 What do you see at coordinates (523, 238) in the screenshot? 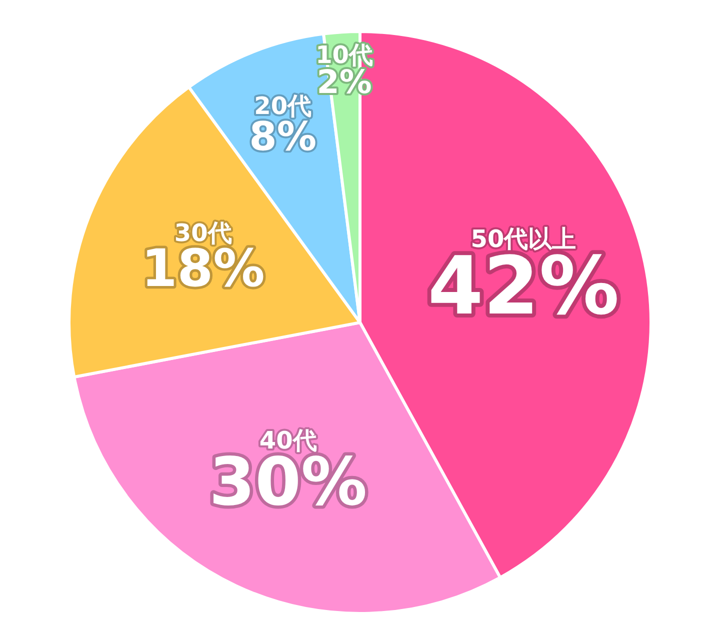
I see `slice-label: 50代以上` at bounding box center [523, 238].